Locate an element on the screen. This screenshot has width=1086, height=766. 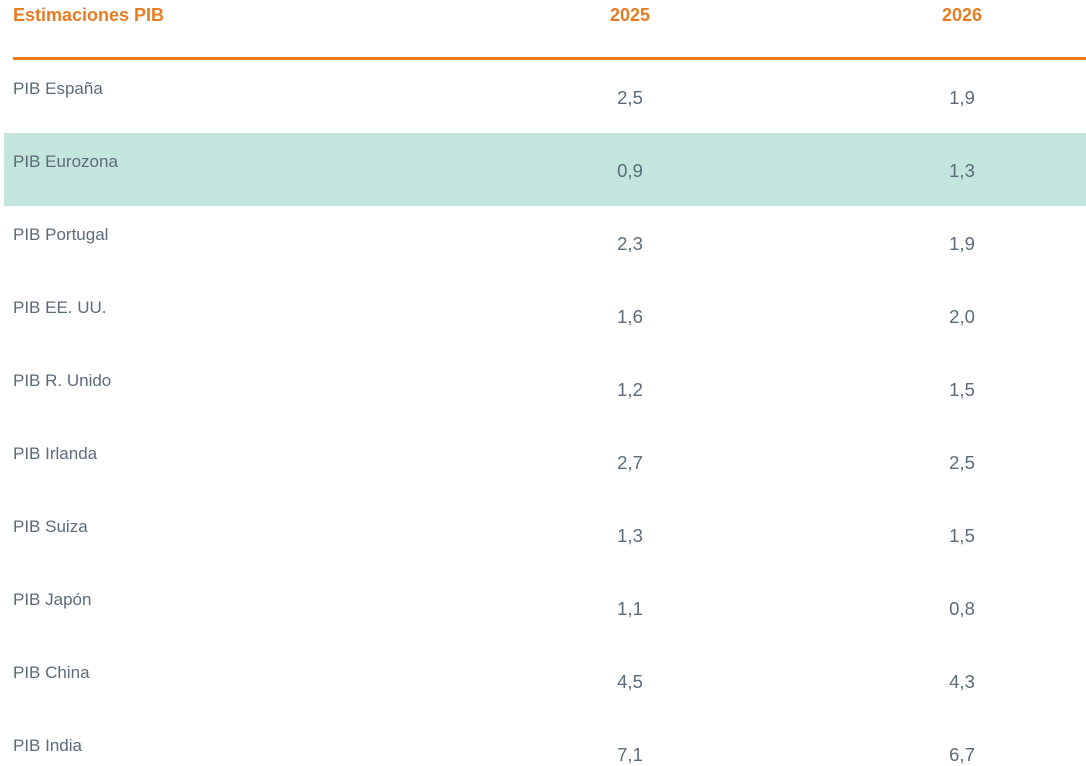
row-label: PIB EE. UU. is located at coordinates (60, 307).